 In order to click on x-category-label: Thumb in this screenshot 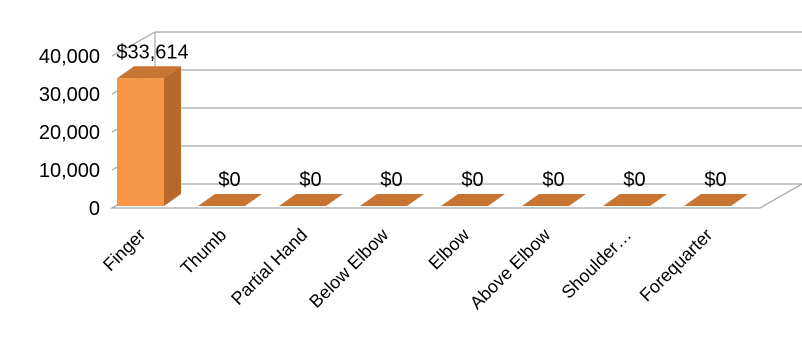, I will do `click(204, 252)`.